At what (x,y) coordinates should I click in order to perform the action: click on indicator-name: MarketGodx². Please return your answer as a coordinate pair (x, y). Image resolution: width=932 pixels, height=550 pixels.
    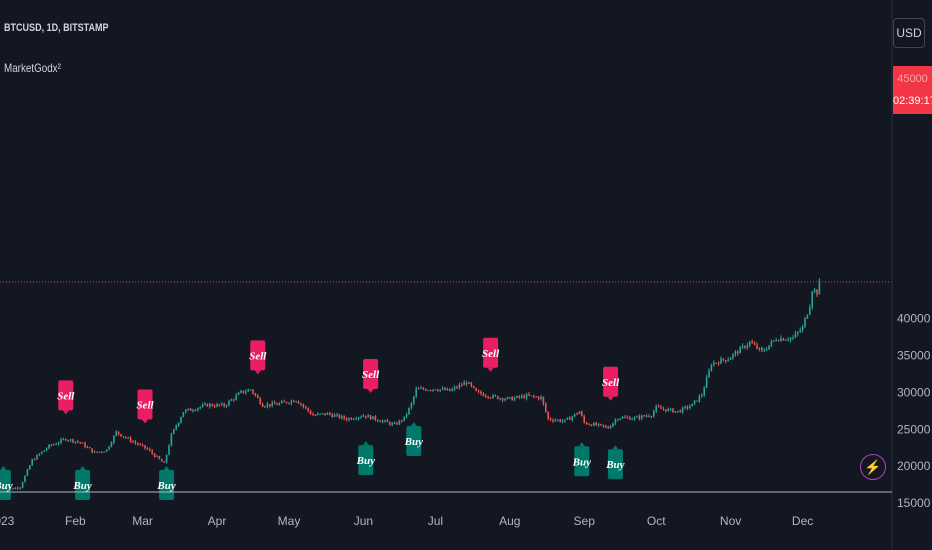
    Looking at the image, I should click on (32, 68).